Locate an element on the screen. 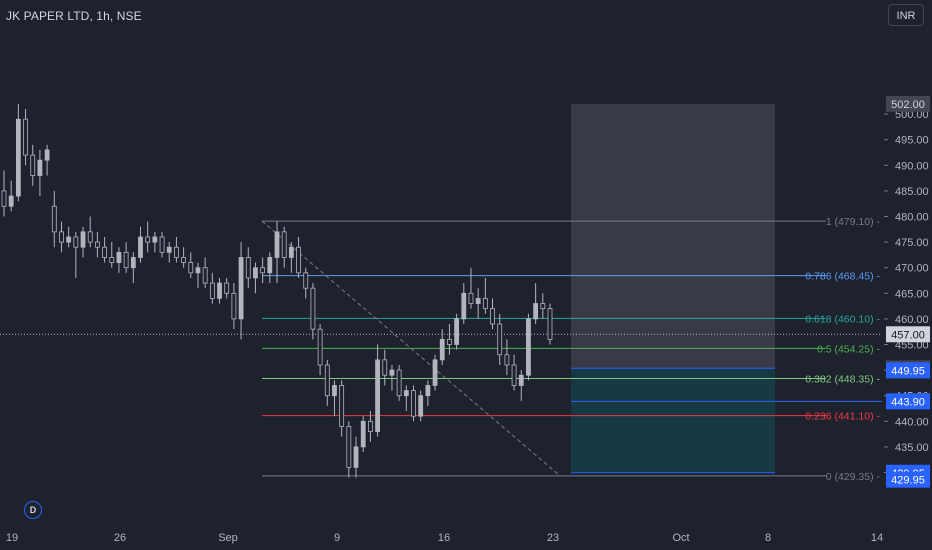 This screenshot has width=932, height=550. x-axis-tick-label: 23 is located at coordinates (553, 538).